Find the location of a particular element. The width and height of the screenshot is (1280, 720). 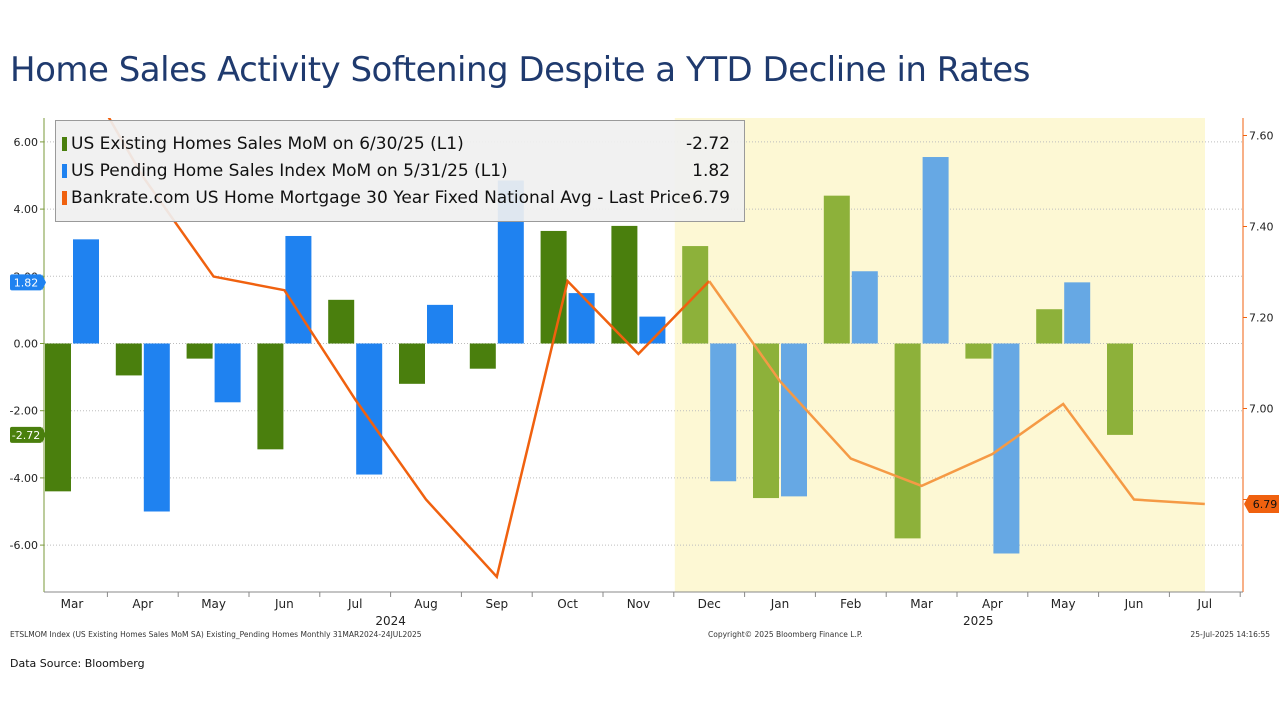

left-tick-label: 4.00 is located at coordinates (26, 209).